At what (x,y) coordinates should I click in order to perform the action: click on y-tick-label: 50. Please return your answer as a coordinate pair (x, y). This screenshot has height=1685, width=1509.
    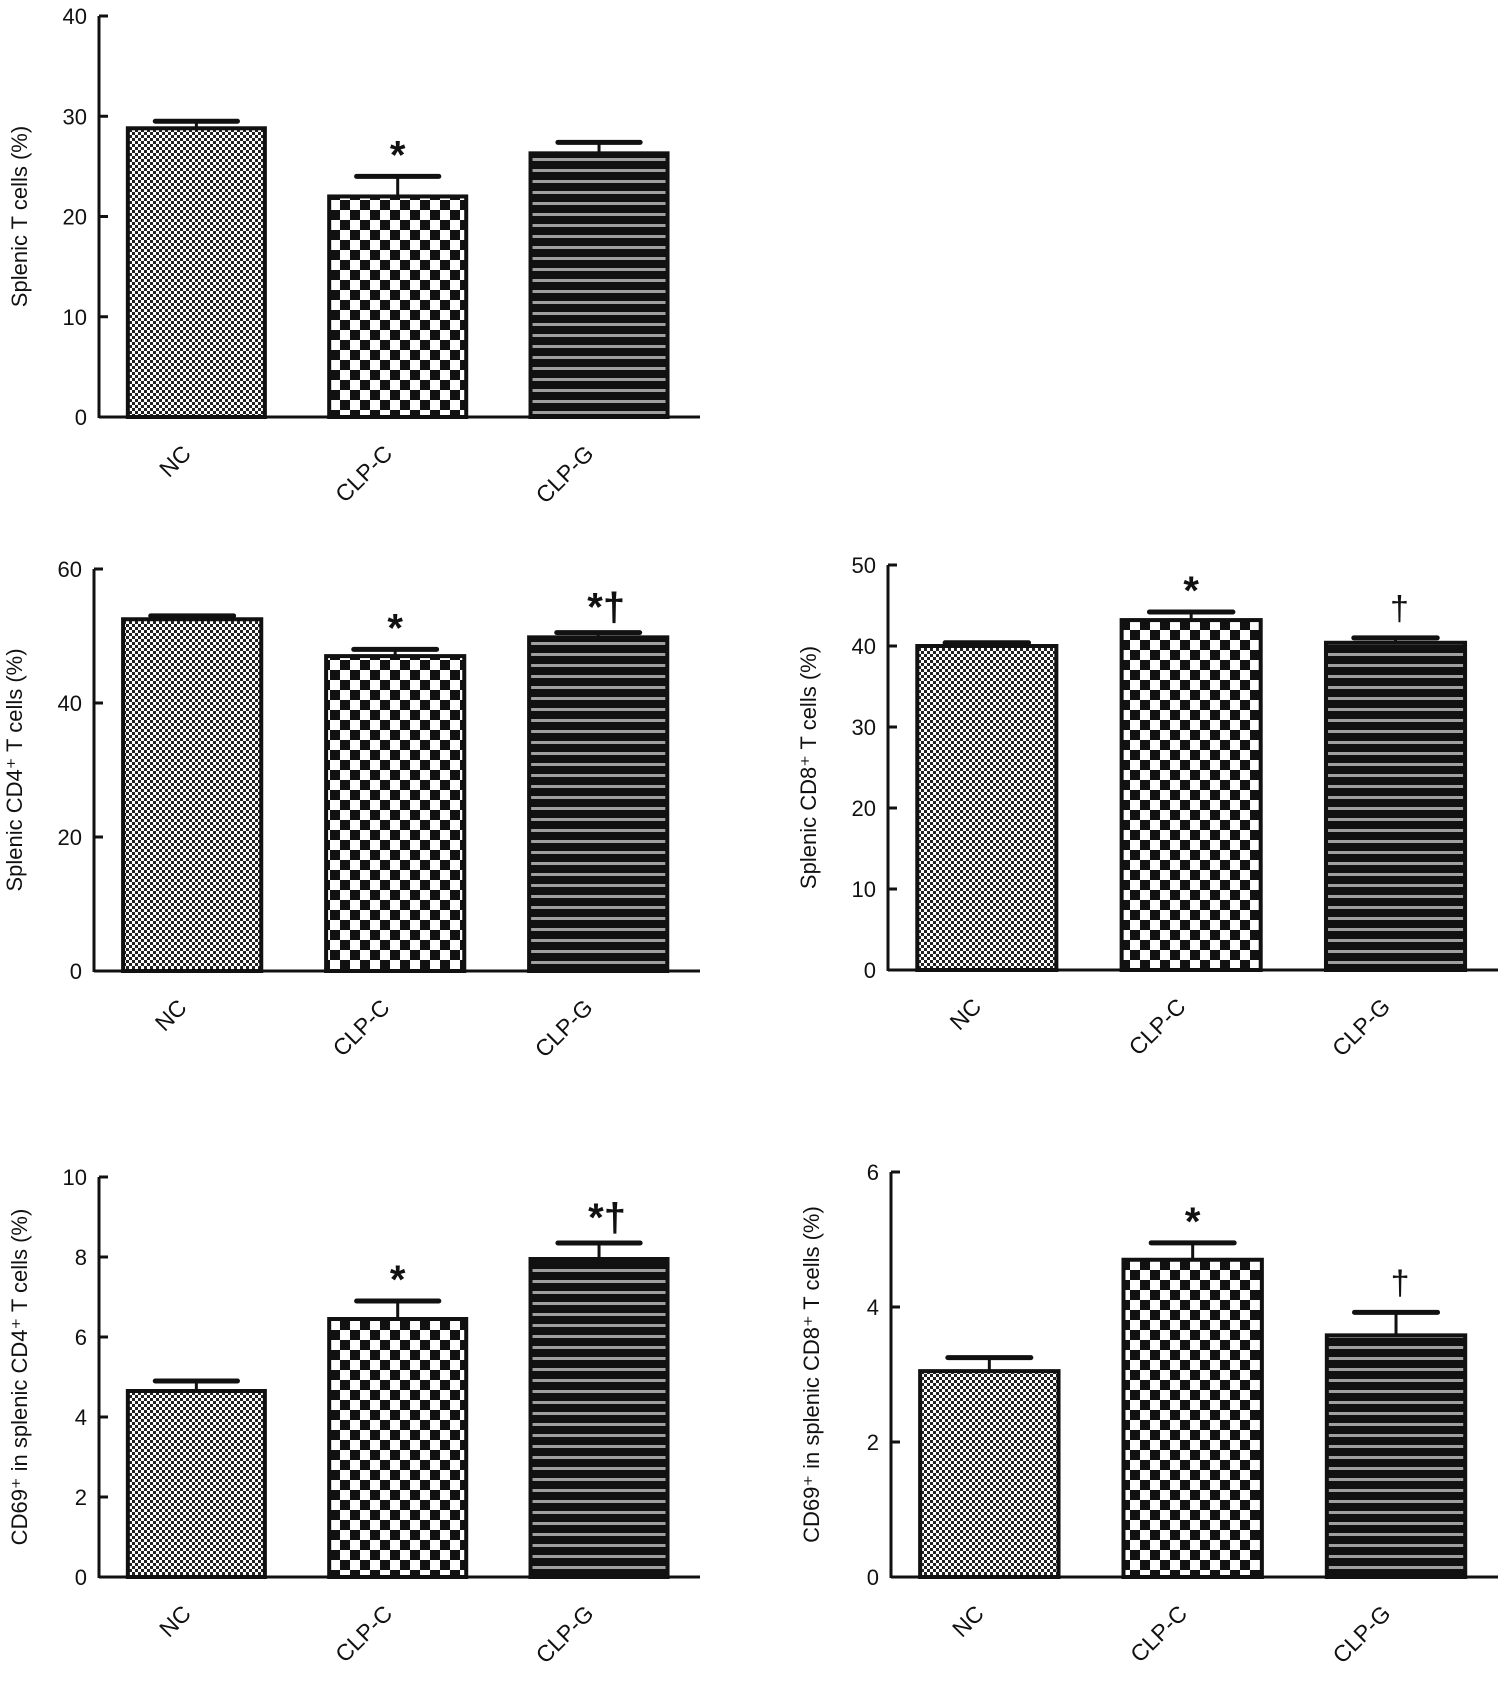
    Looking at the image, I should click on (864, 565).